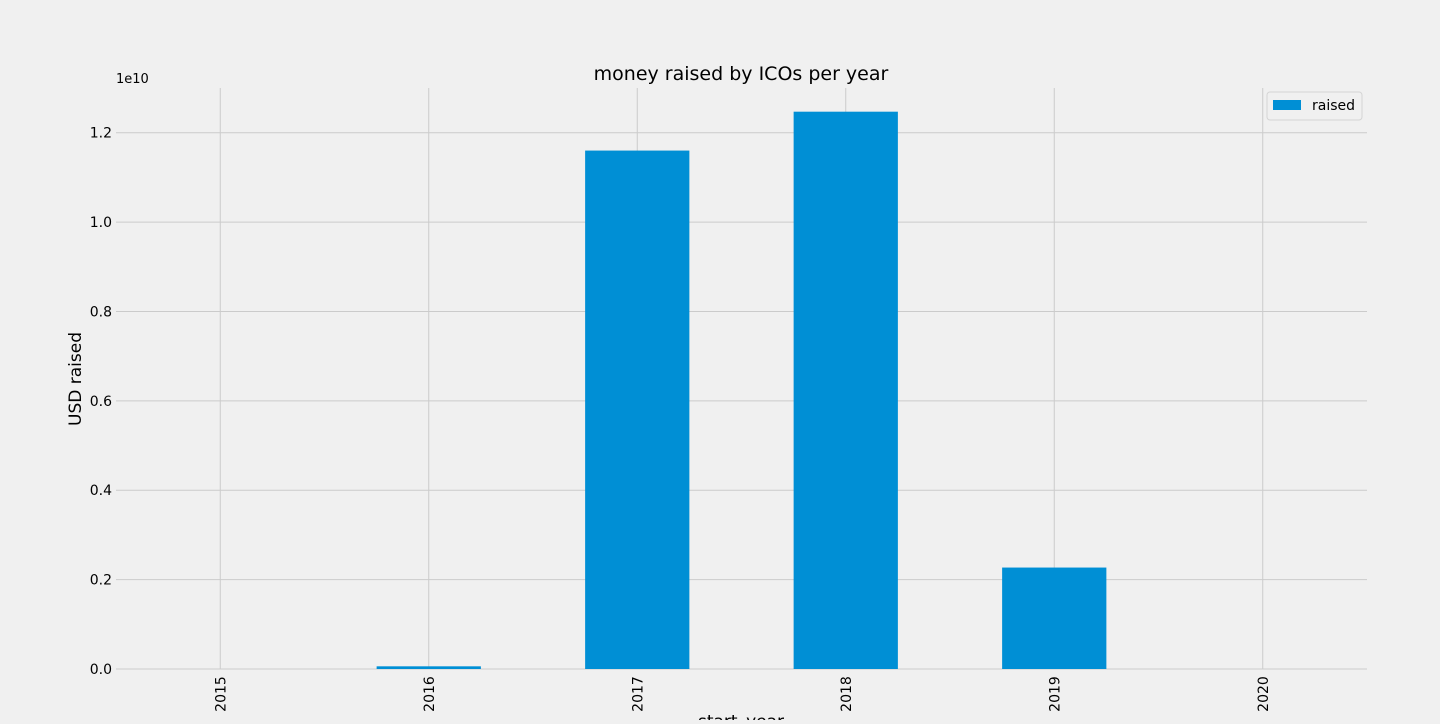 Image resolution: width=1440 pixels, height=724 pixels. Describe the element at coordinates (847, 694) in the screenshot. I see `x-tick-label: 2018` at that location.